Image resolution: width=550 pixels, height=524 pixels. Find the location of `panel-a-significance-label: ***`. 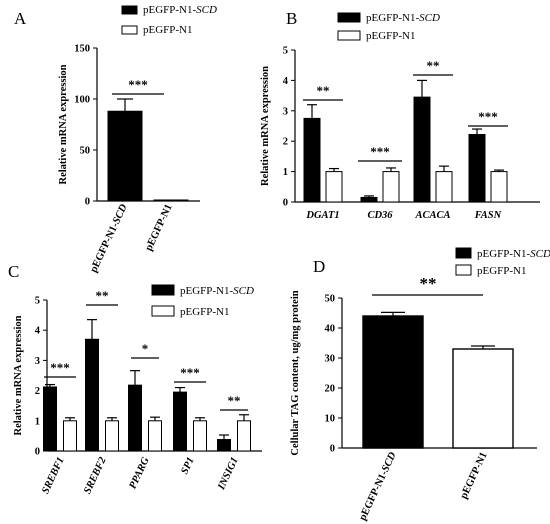

panel-a-significance-label: *** is located at coordinates (138, 84).